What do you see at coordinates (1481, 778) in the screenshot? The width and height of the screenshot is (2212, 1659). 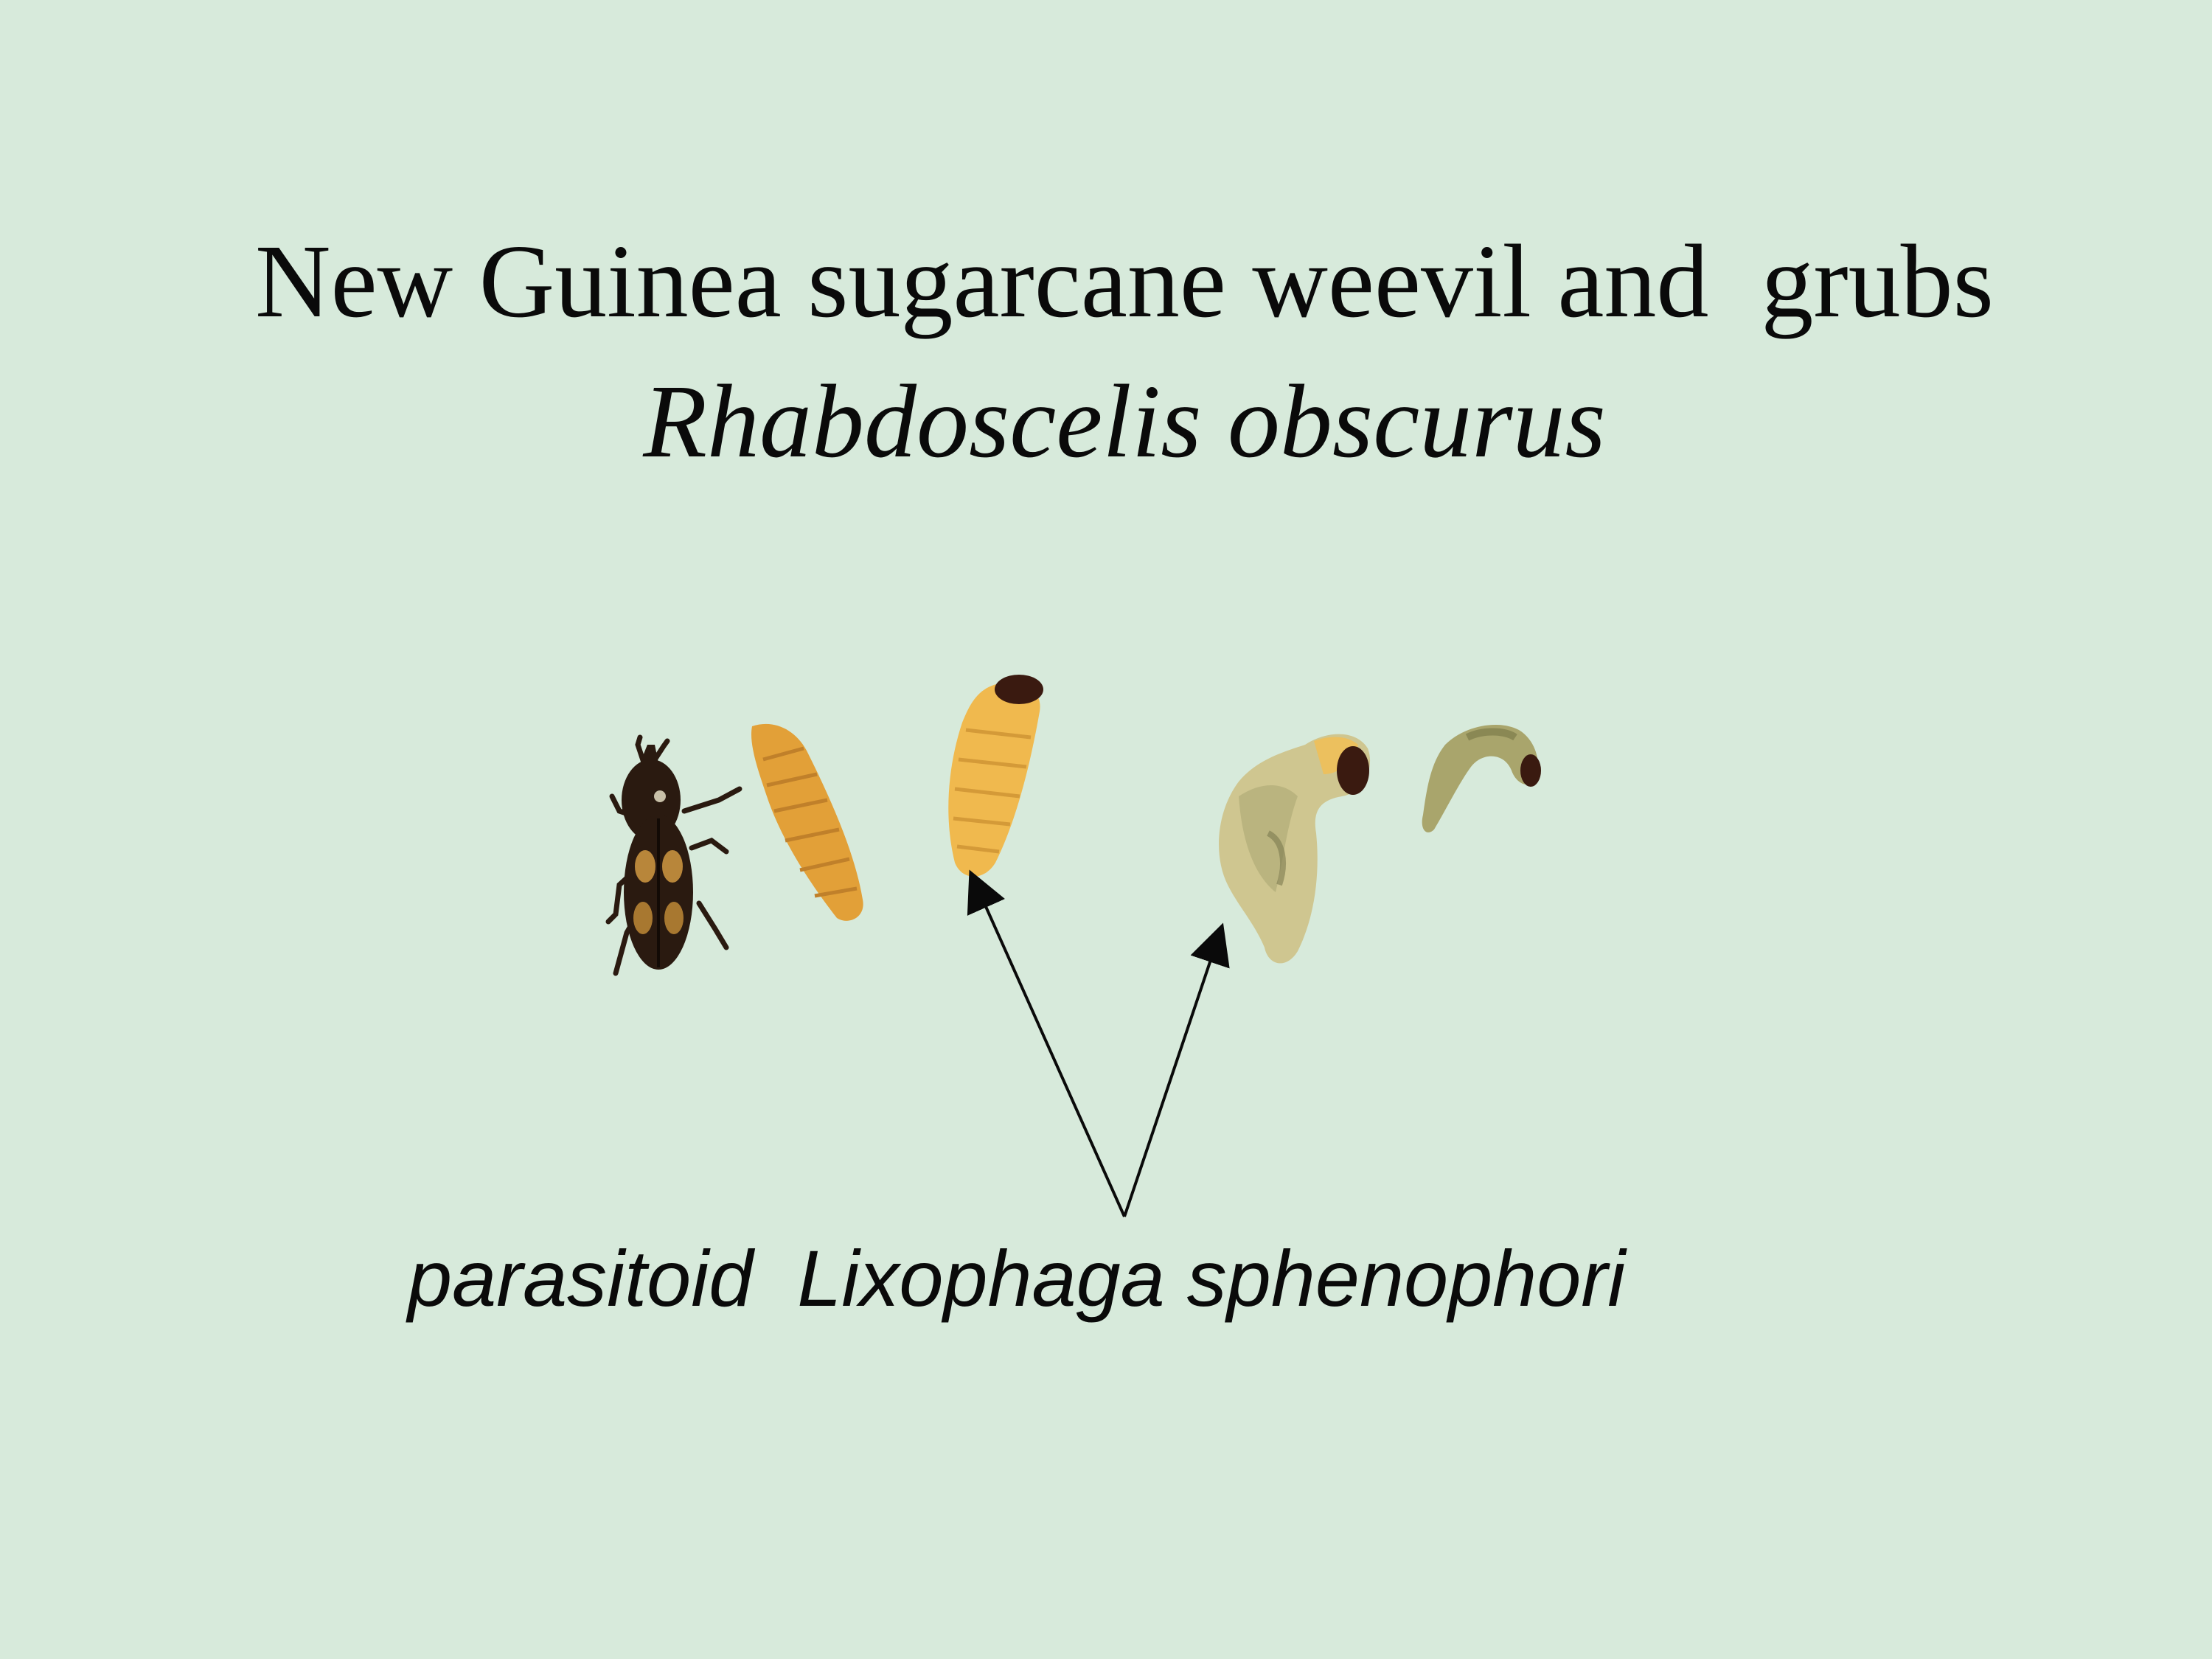 I see `grub-parasitized-small` at bounding box center [1481, 778].